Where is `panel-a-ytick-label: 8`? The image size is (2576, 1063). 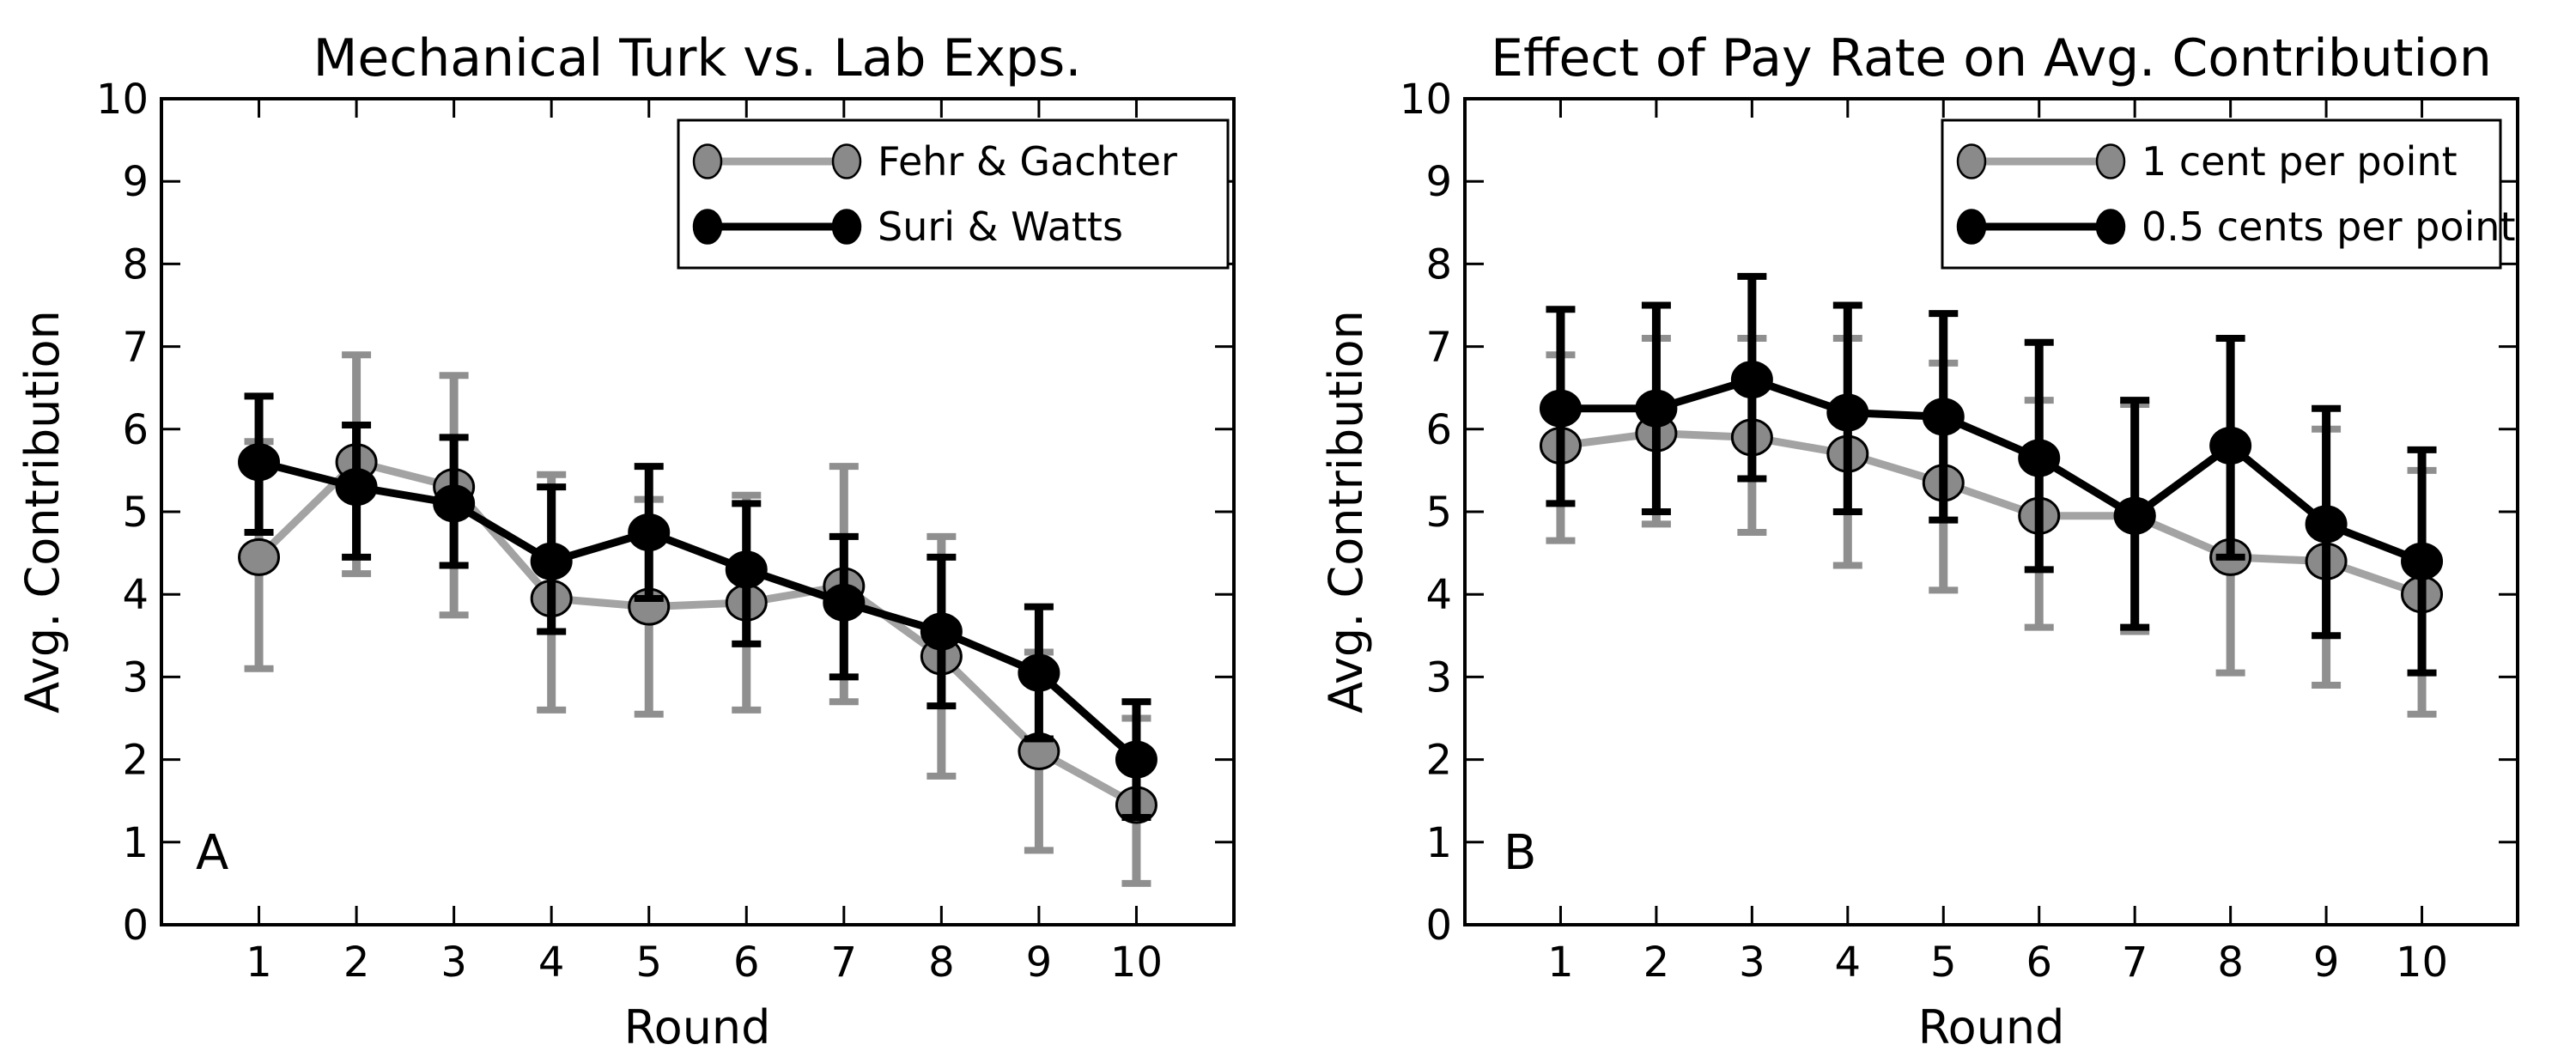 panel-a-ytick-label: 8 is located at coordinates (135, 264).